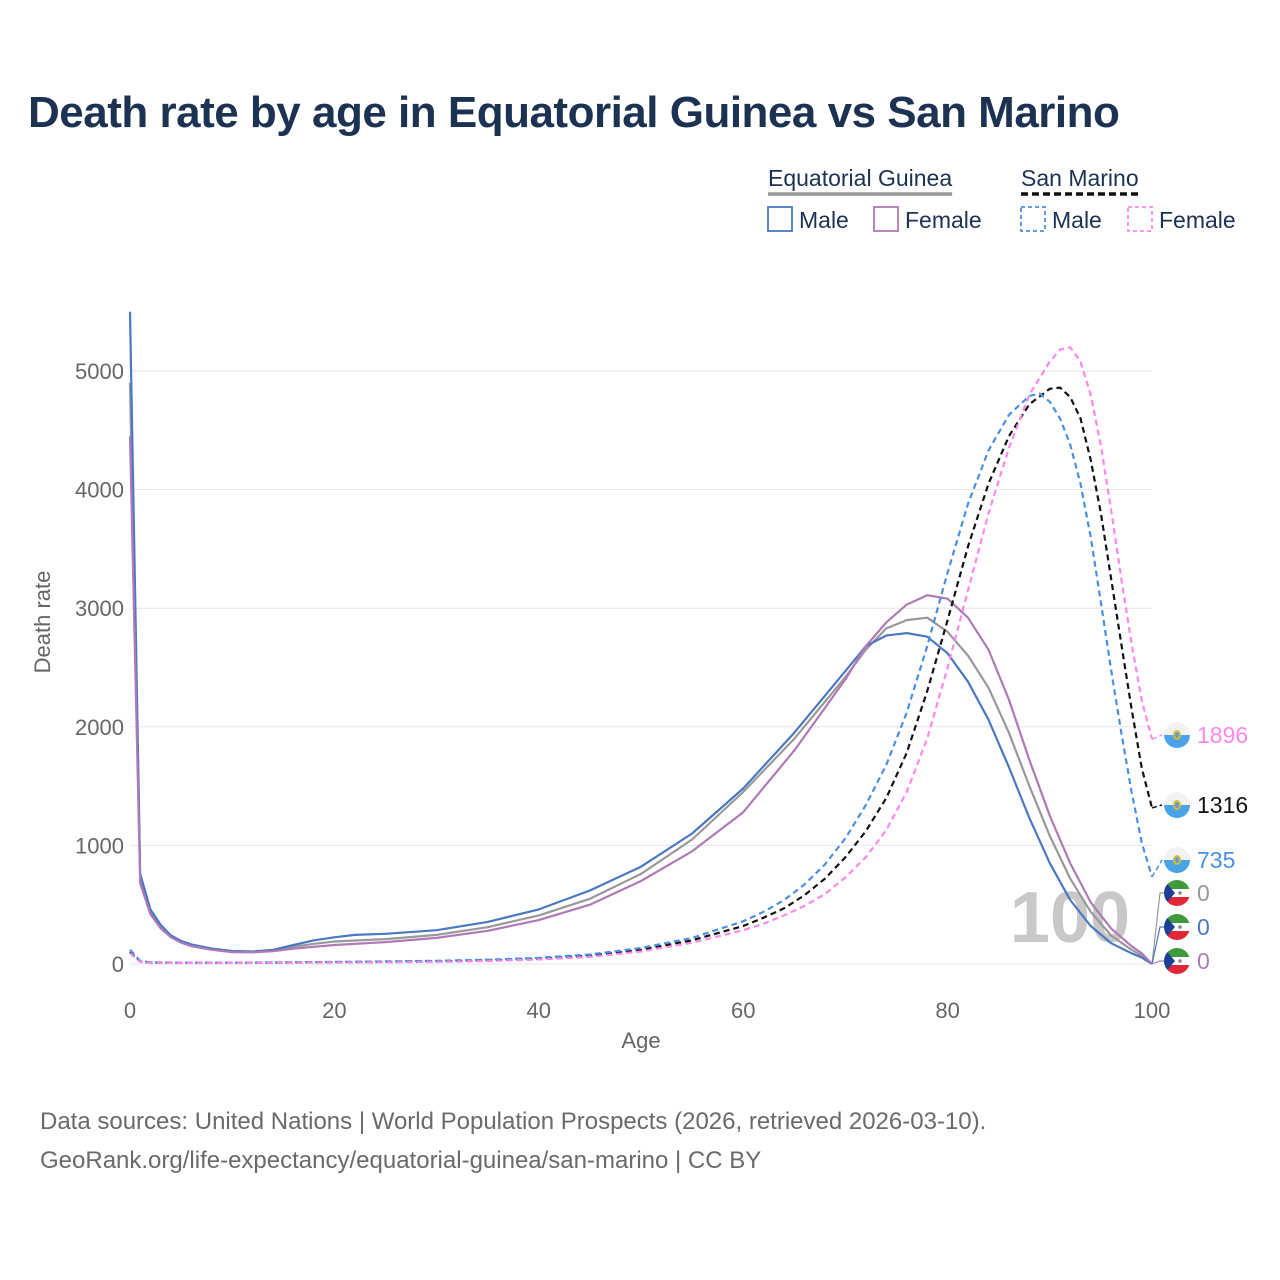 The height and width of the screenshot is (1280, 1280). I want to click on y-tick-label: 5000, so click(99, 371).